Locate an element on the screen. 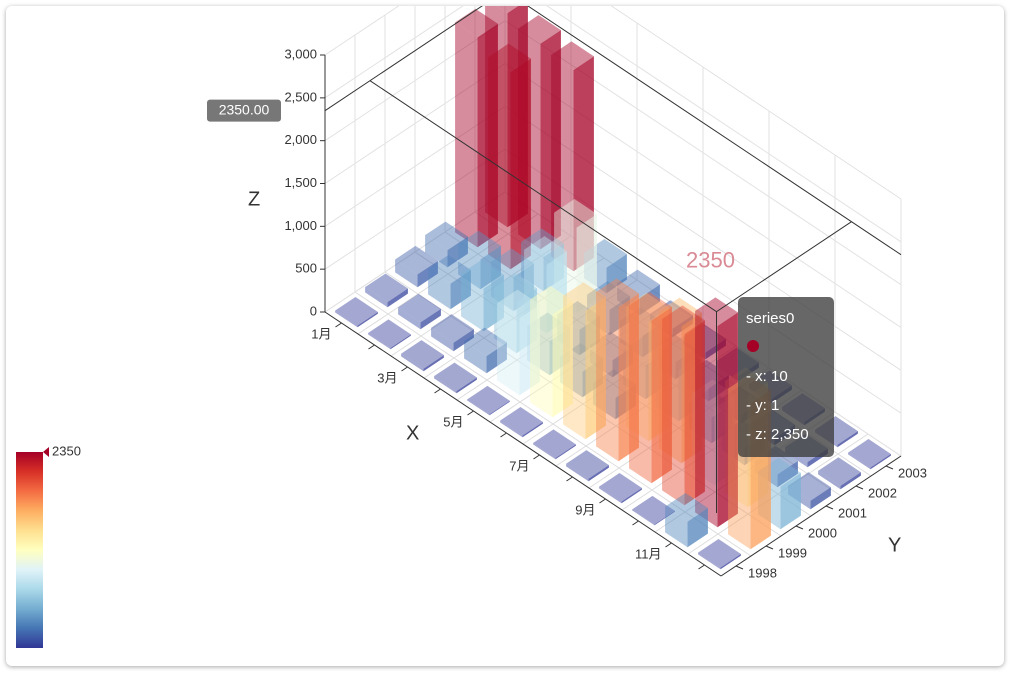  visual-map-max: 2350 is located at coordinates (66, 450).